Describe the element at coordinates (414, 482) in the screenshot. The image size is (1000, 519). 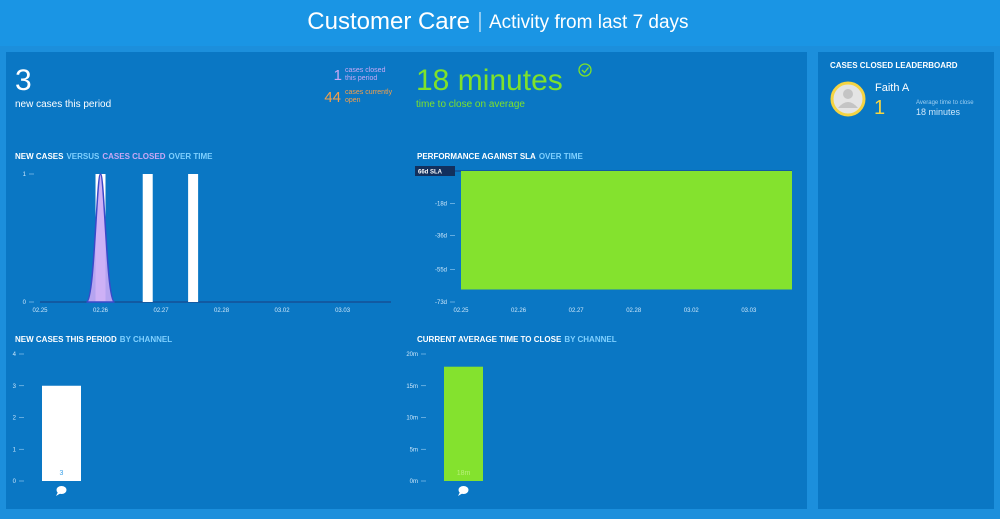
I see `y-tick-label: 0m` at that location.